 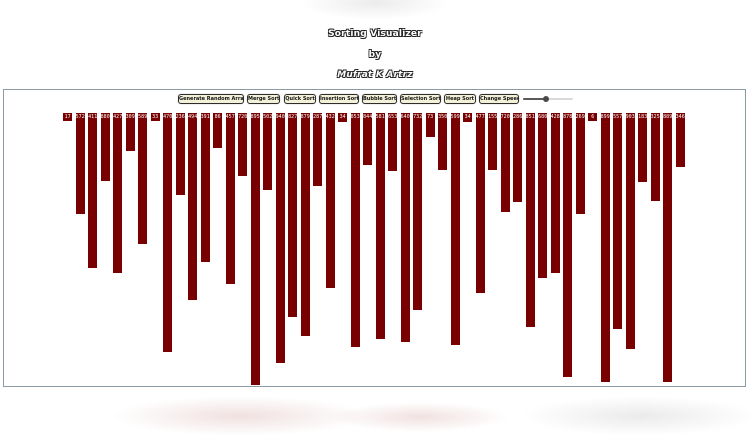 I want to click on array-bar-label: 411, so click(x=93, y=117).